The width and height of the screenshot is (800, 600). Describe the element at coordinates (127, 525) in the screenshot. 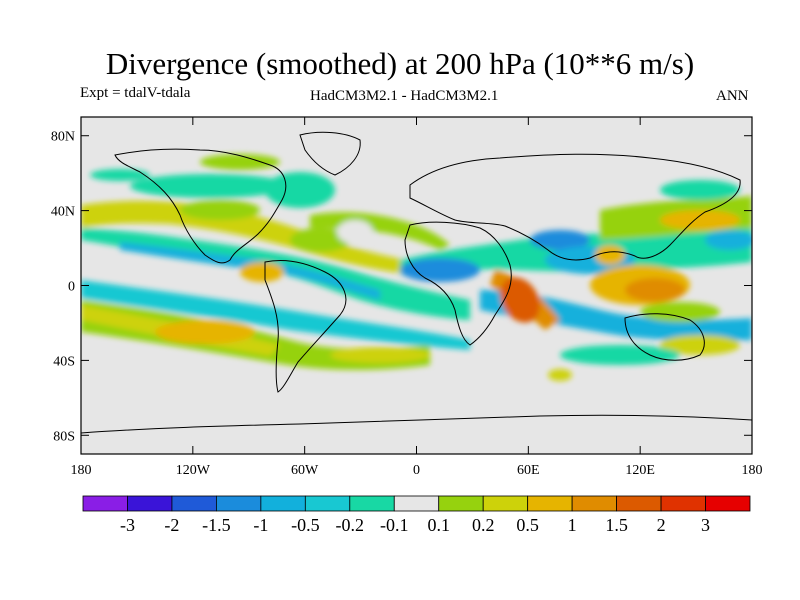

I see `colorbar-level-label: -3` at that location.